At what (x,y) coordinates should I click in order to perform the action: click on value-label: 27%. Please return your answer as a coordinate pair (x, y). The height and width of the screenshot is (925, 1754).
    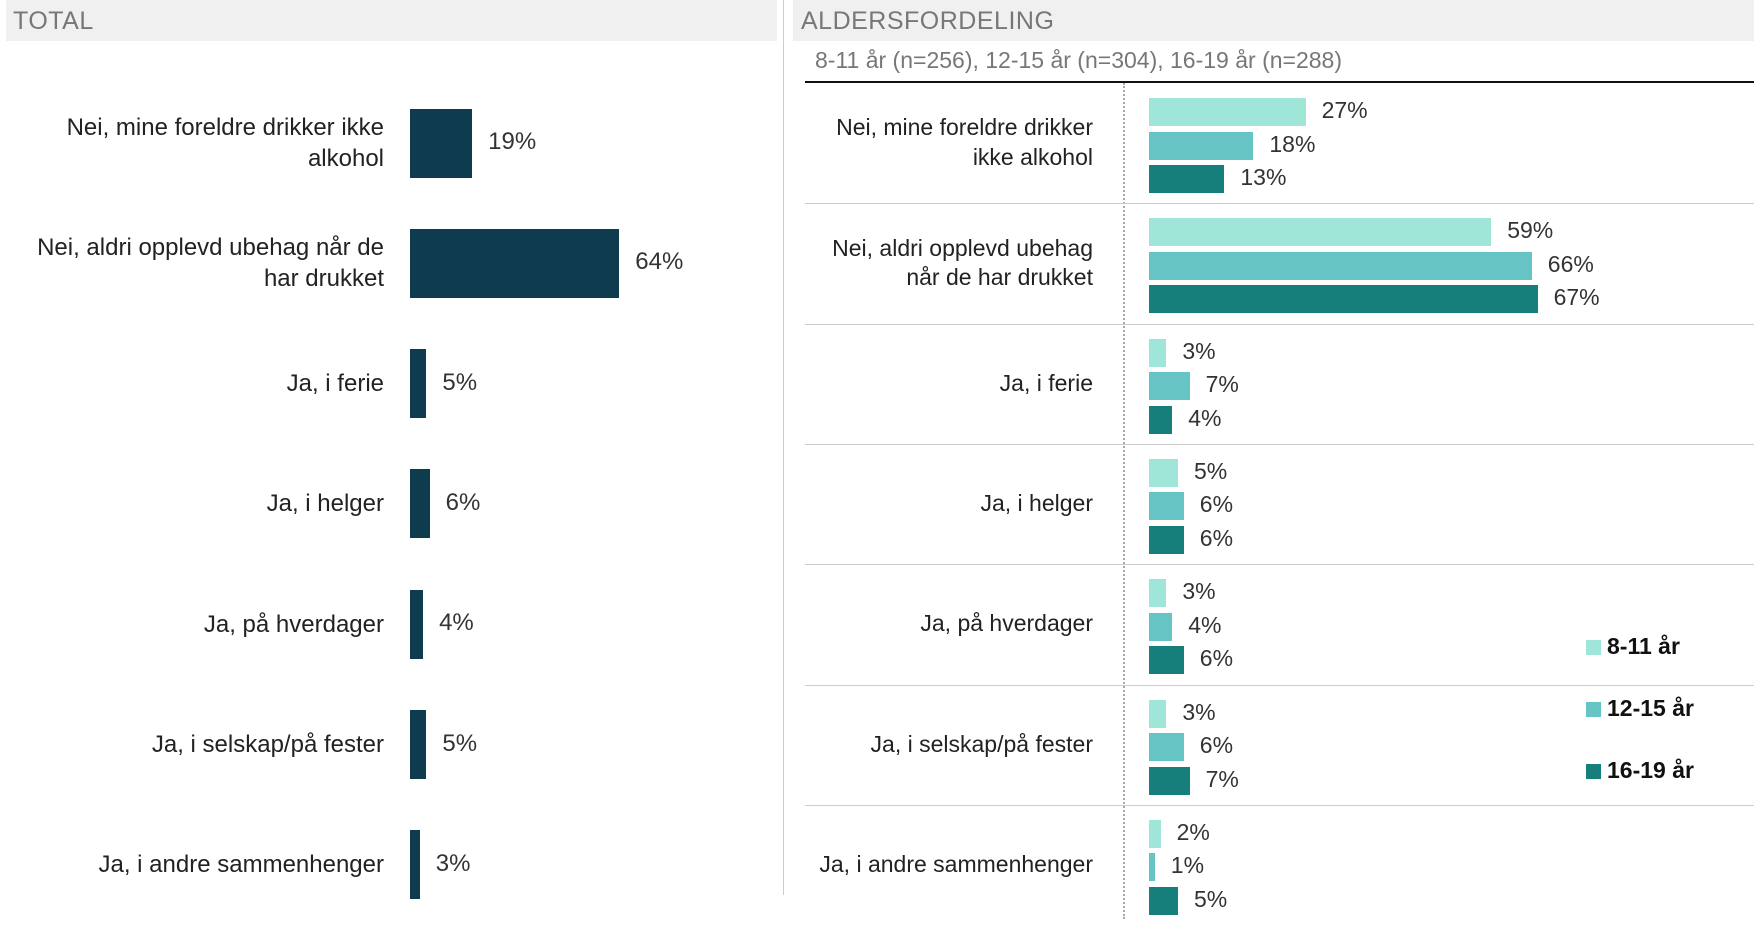
    Looking at the image, I should click on (1344, 110).